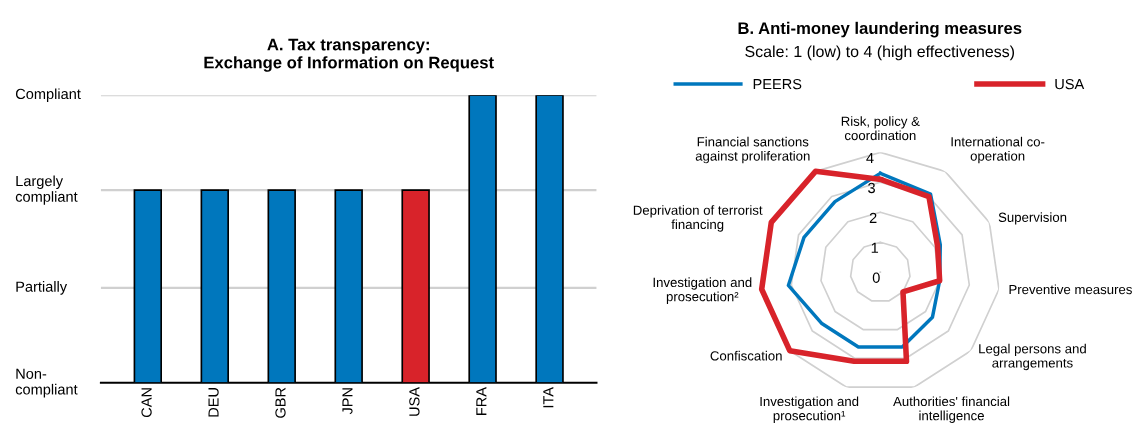 The width and height of the screenshot is (1147, 423). What do you see at coordinates (998, 150) in the screenshot?
I see `spoke-label: International co- operation` at bounding box center [998, 150].